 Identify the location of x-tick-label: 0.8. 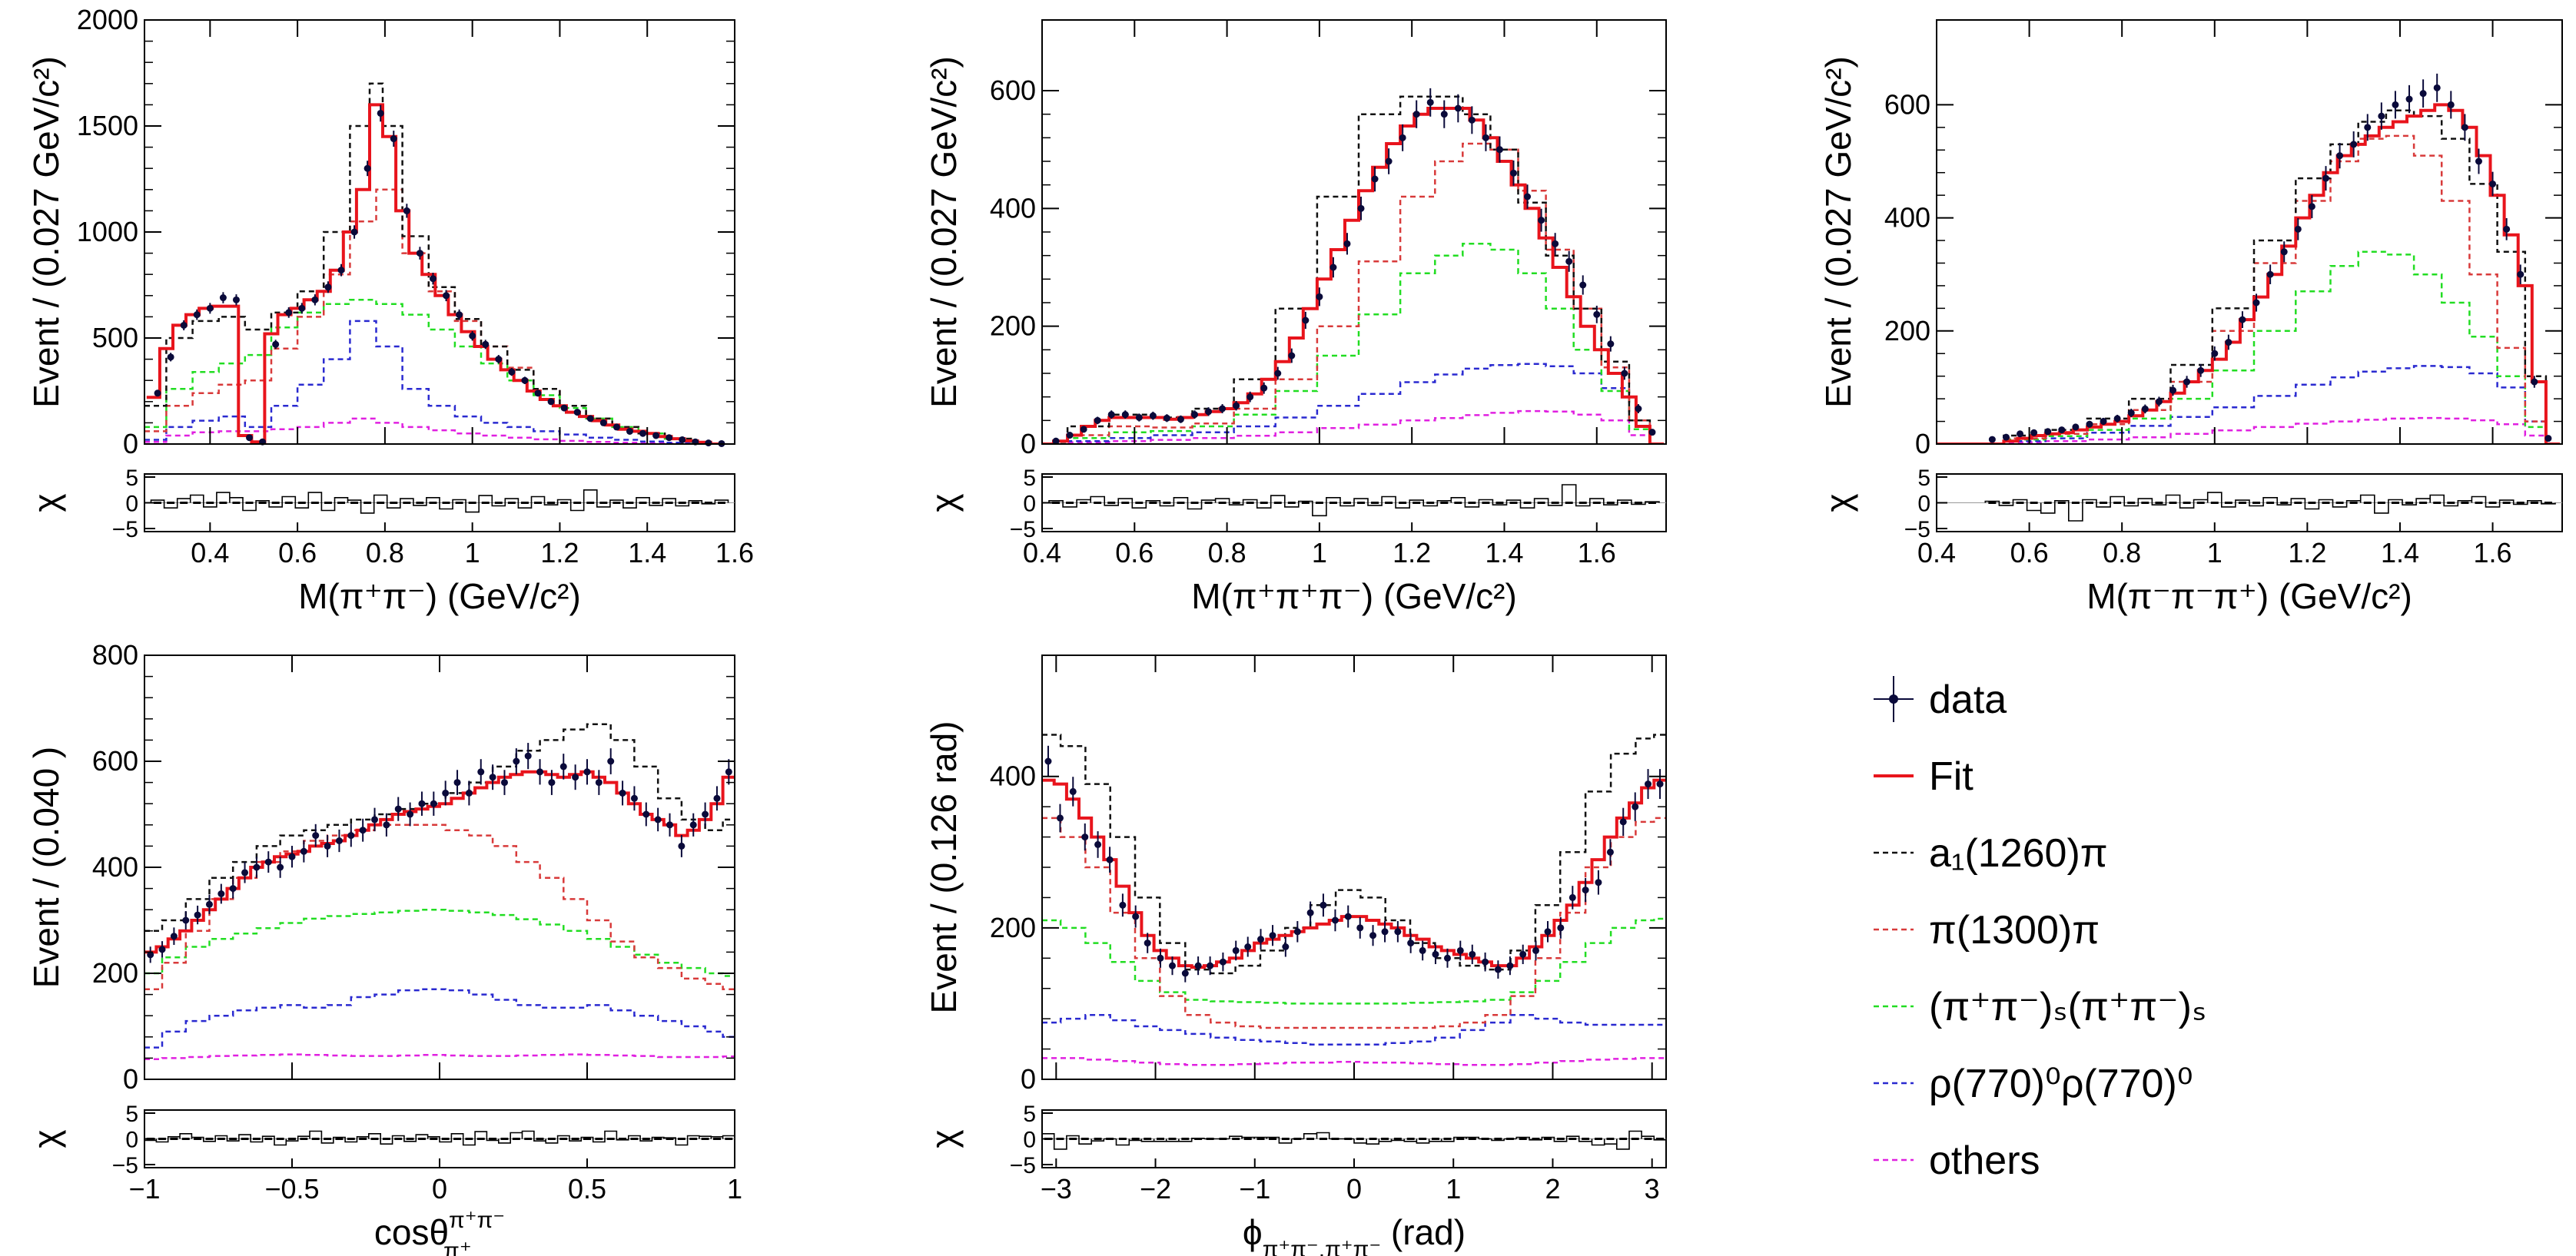
(1227, 552).